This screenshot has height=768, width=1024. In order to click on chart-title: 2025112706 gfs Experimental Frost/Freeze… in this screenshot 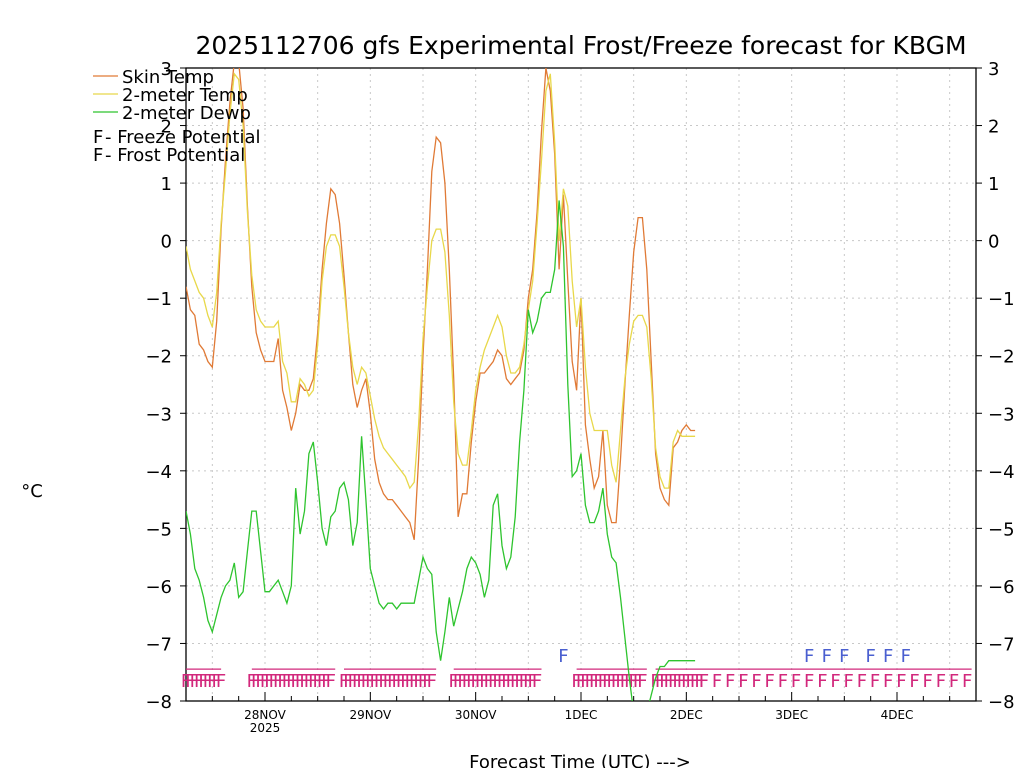, I will do `click(580, 45)`.